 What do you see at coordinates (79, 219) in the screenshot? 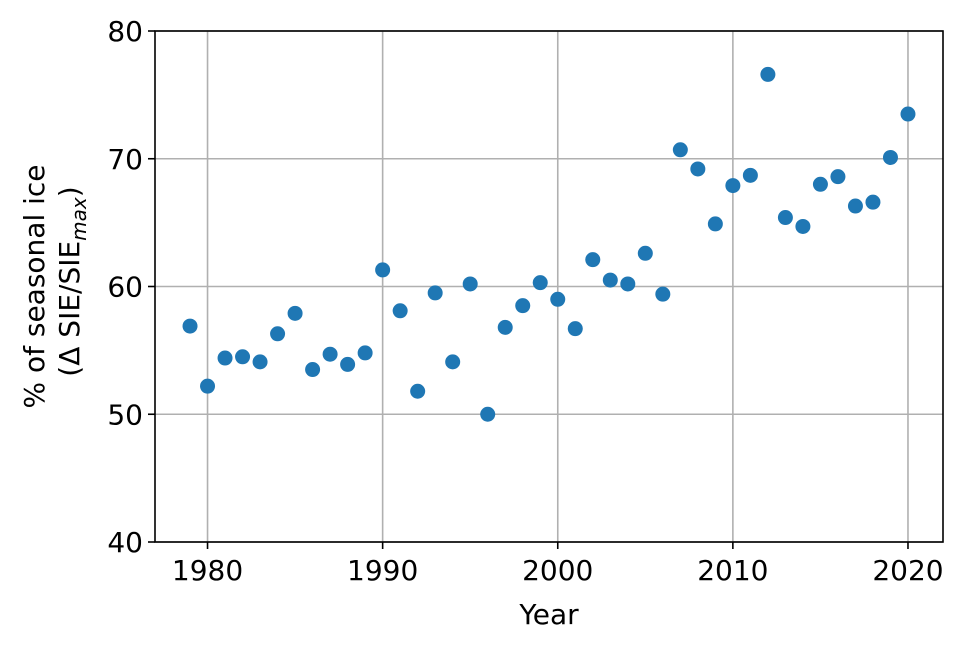
I see `y-axis-label-subscript: max` at bounding box center [79, 219].